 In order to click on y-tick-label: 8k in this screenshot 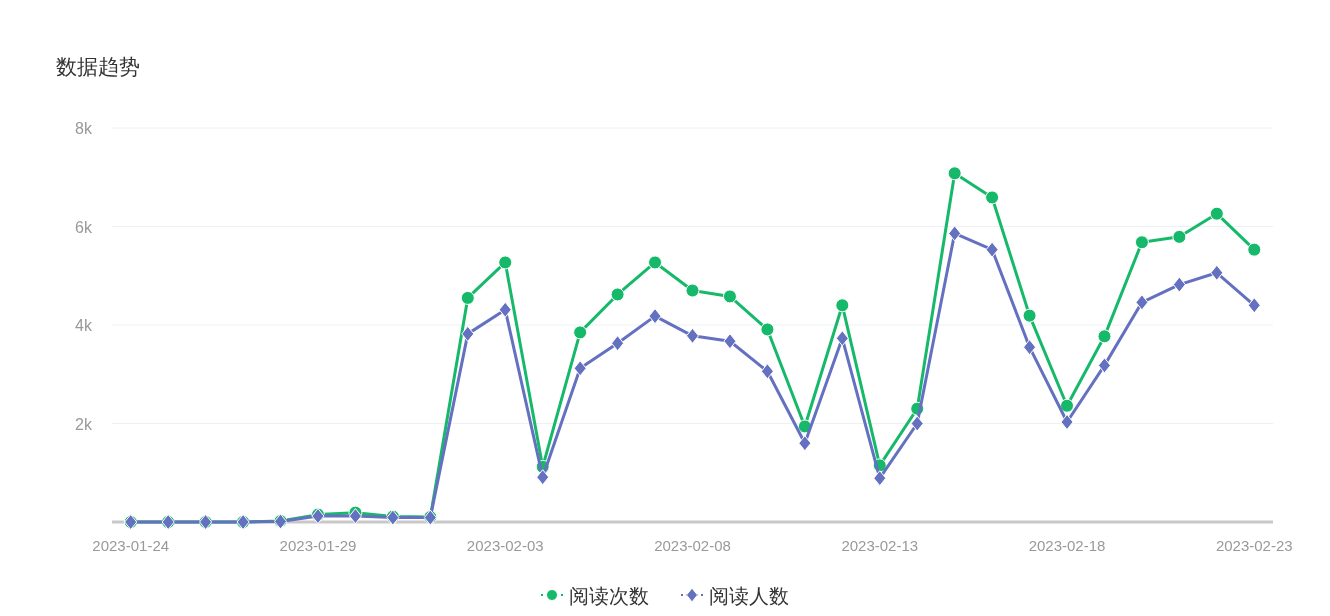, I will do `click(84, 128)`.